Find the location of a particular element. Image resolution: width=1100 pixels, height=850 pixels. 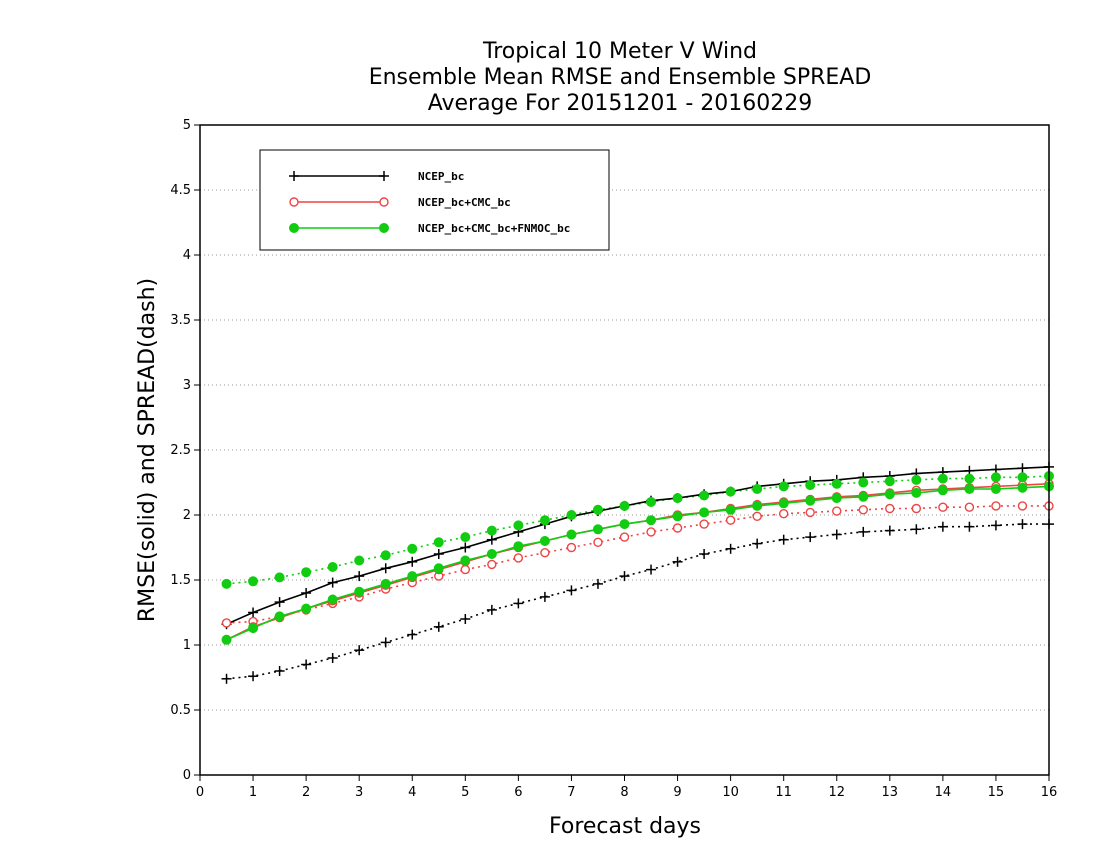

x-tick-label: 6 is located at coordinates (518, 792).